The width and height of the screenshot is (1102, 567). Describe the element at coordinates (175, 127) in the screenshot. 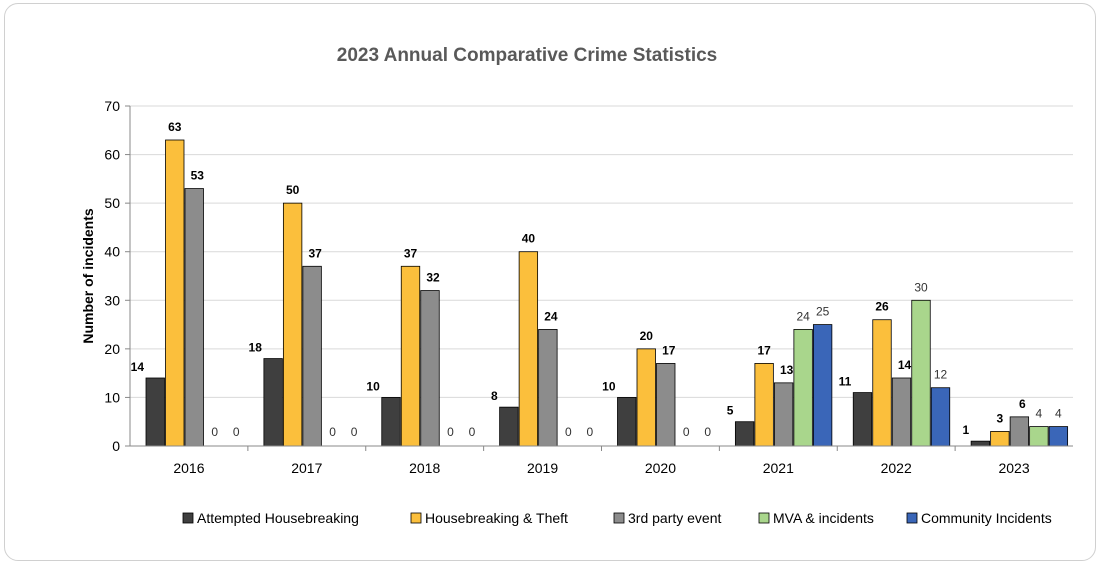

I see `data-label: 63` at that location.